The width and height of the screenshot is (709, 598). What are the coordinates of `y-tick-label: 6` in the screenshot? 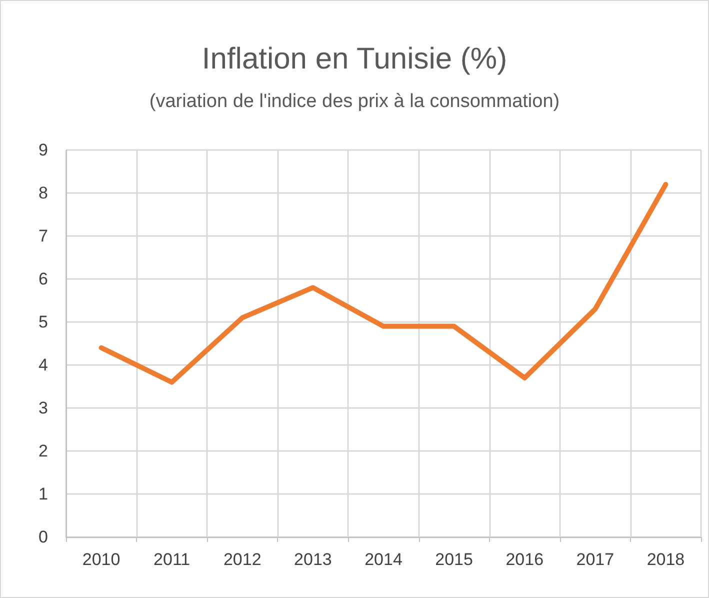 It's located at (43, 279).